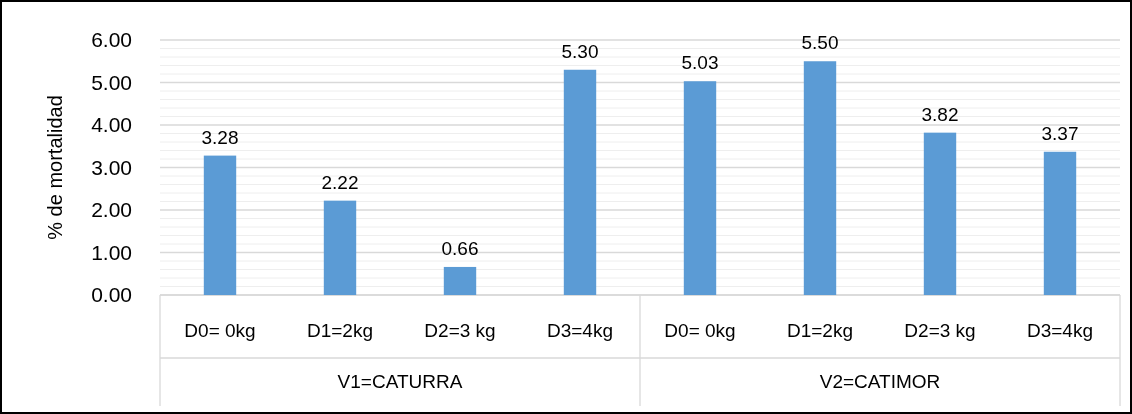 The width and height of the screenshot is (1132, 414). I want to click on data-label: 5.50, so click(820, 43).